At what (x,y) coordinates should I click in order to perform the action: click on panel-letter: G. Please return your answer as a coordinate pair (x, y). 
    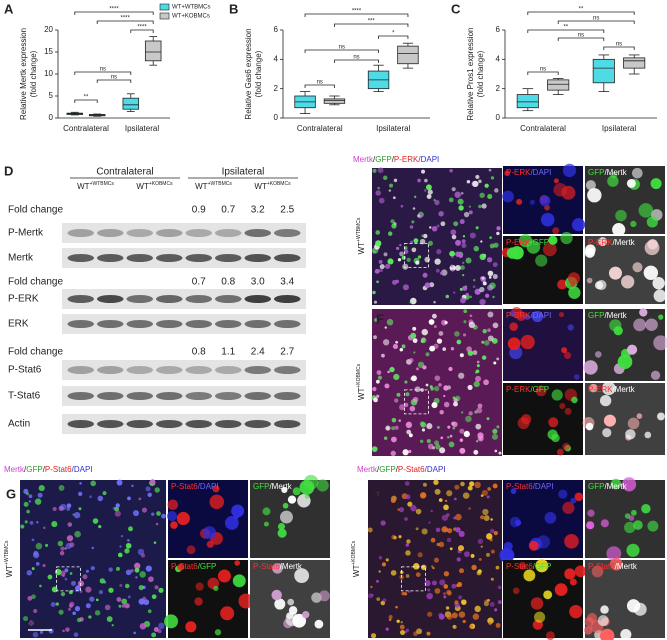
    Looking at the image, I should click on (11, 493).